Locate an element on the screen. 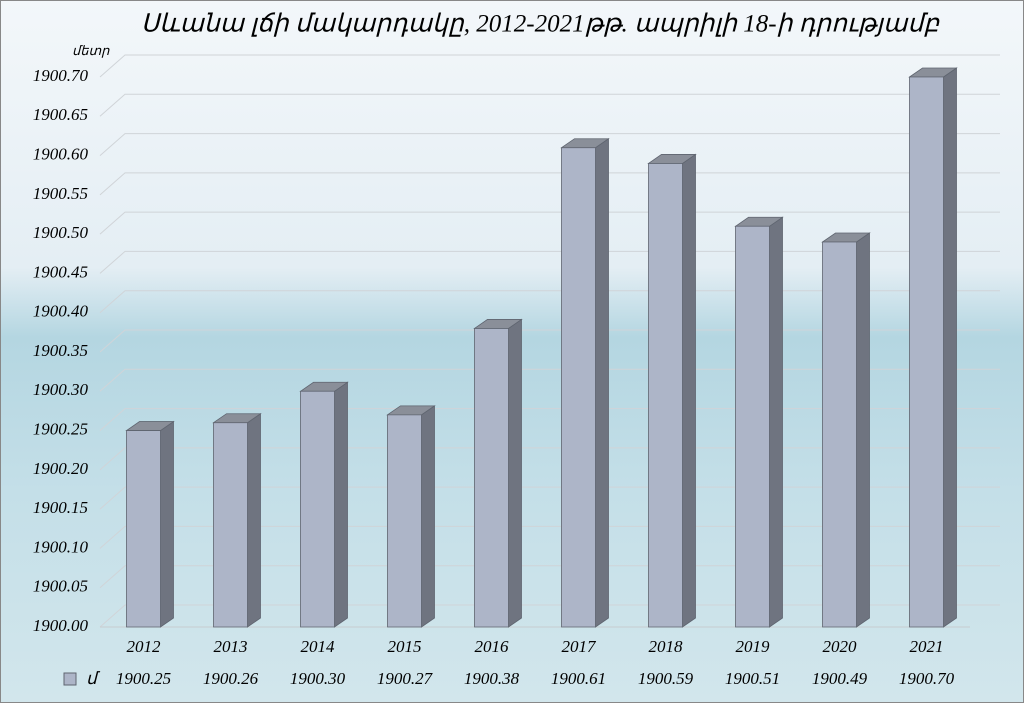 The height and width of the screenshot is (708, 1024). x-tick-label: 2012 is located at coordinates (144, 646).